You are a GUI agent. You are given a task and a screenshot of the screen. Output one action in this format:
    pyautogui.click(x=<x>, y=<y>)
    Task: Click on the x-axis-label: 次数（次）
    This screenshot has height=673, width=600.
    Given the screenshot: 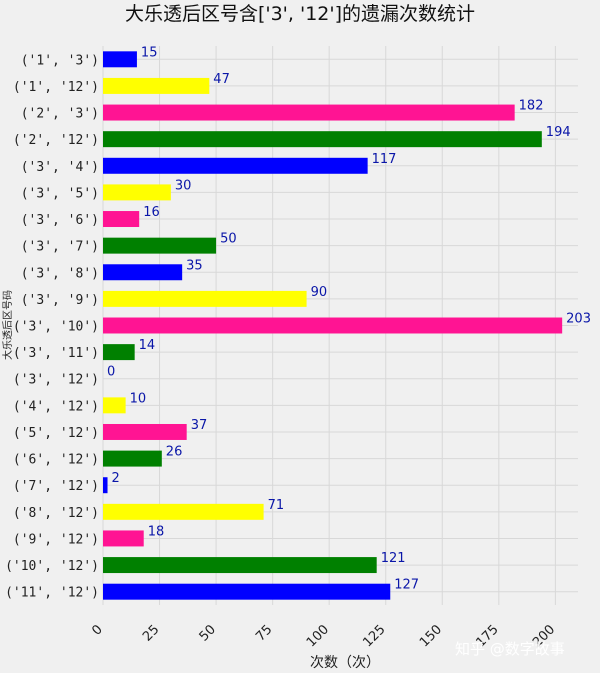 What is the action you would take?
    pyautogui.click(x=345, y=663)
    